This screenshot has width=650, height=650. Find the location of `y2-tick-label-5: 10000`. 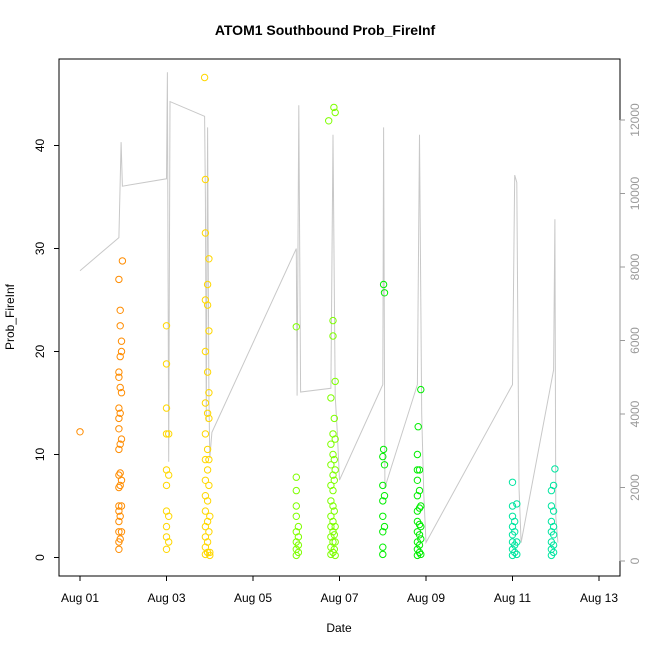

y2-tick-label-5: 10000 is located at coordinates (635, 193).